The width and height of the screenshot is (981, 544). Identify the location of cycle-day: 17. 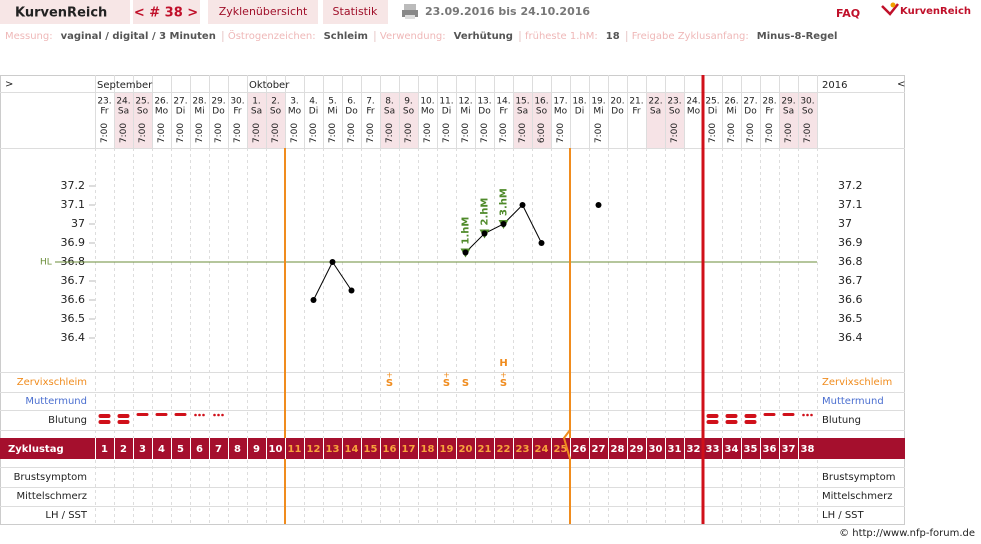
(409, 449).